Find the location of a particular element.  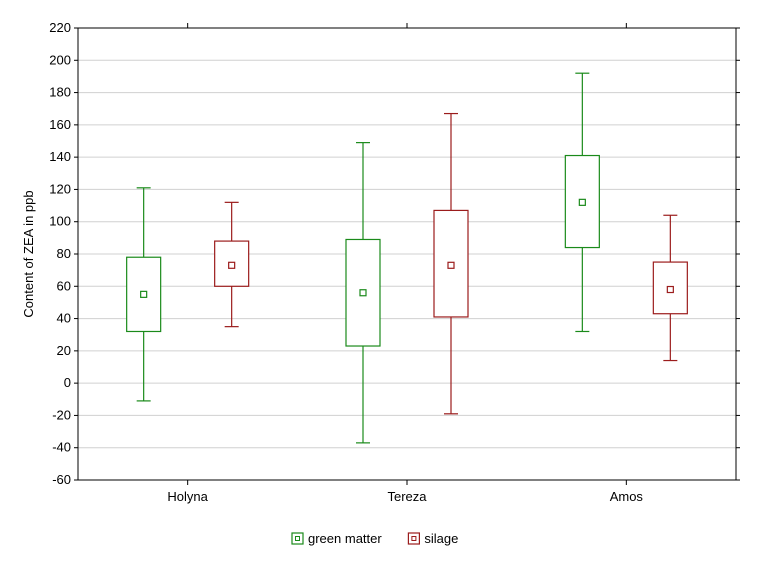

box-silage-amos is located at coordinates (670, 288).